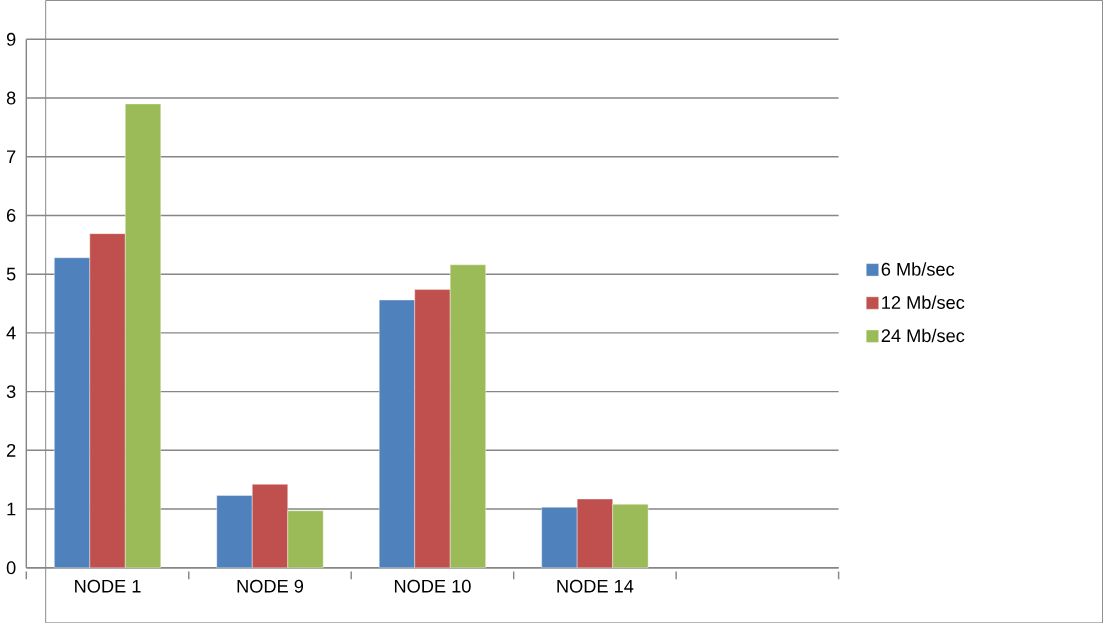  I want to click on y-tick-label: 9, so click(11, 39).